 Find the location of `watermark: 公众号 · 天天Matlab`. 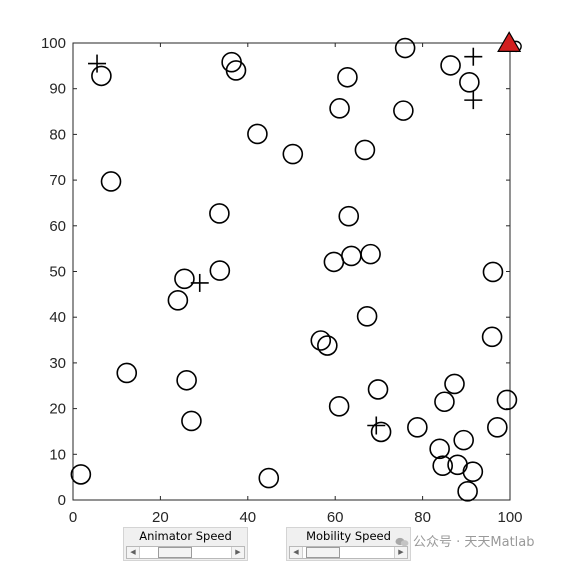

watermark: 公众号 · 天天Matlab is located at coordinates (465, 540).